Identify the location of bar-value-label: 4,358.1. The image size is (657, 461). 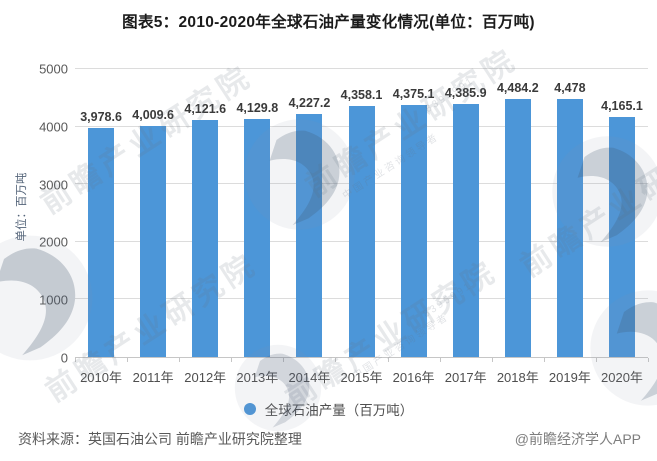
(361, 94).